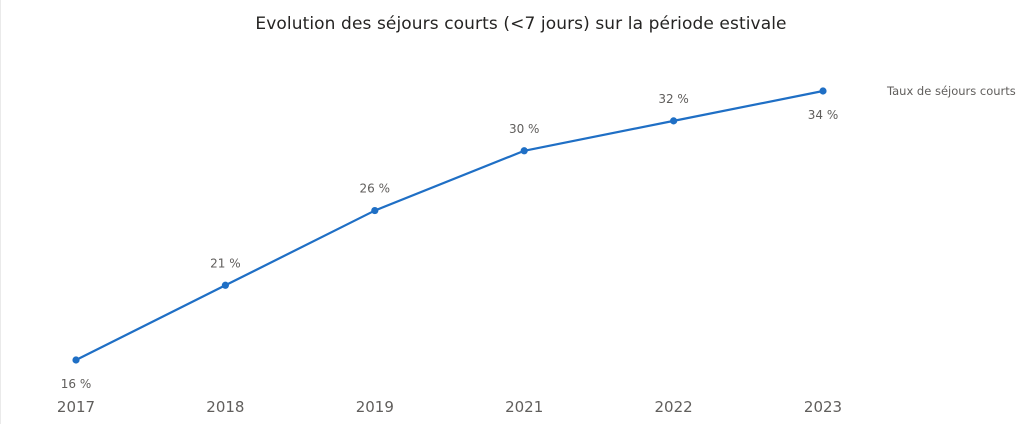  I want to click on x-tick-label-2021: 2021, so click(524, 407).